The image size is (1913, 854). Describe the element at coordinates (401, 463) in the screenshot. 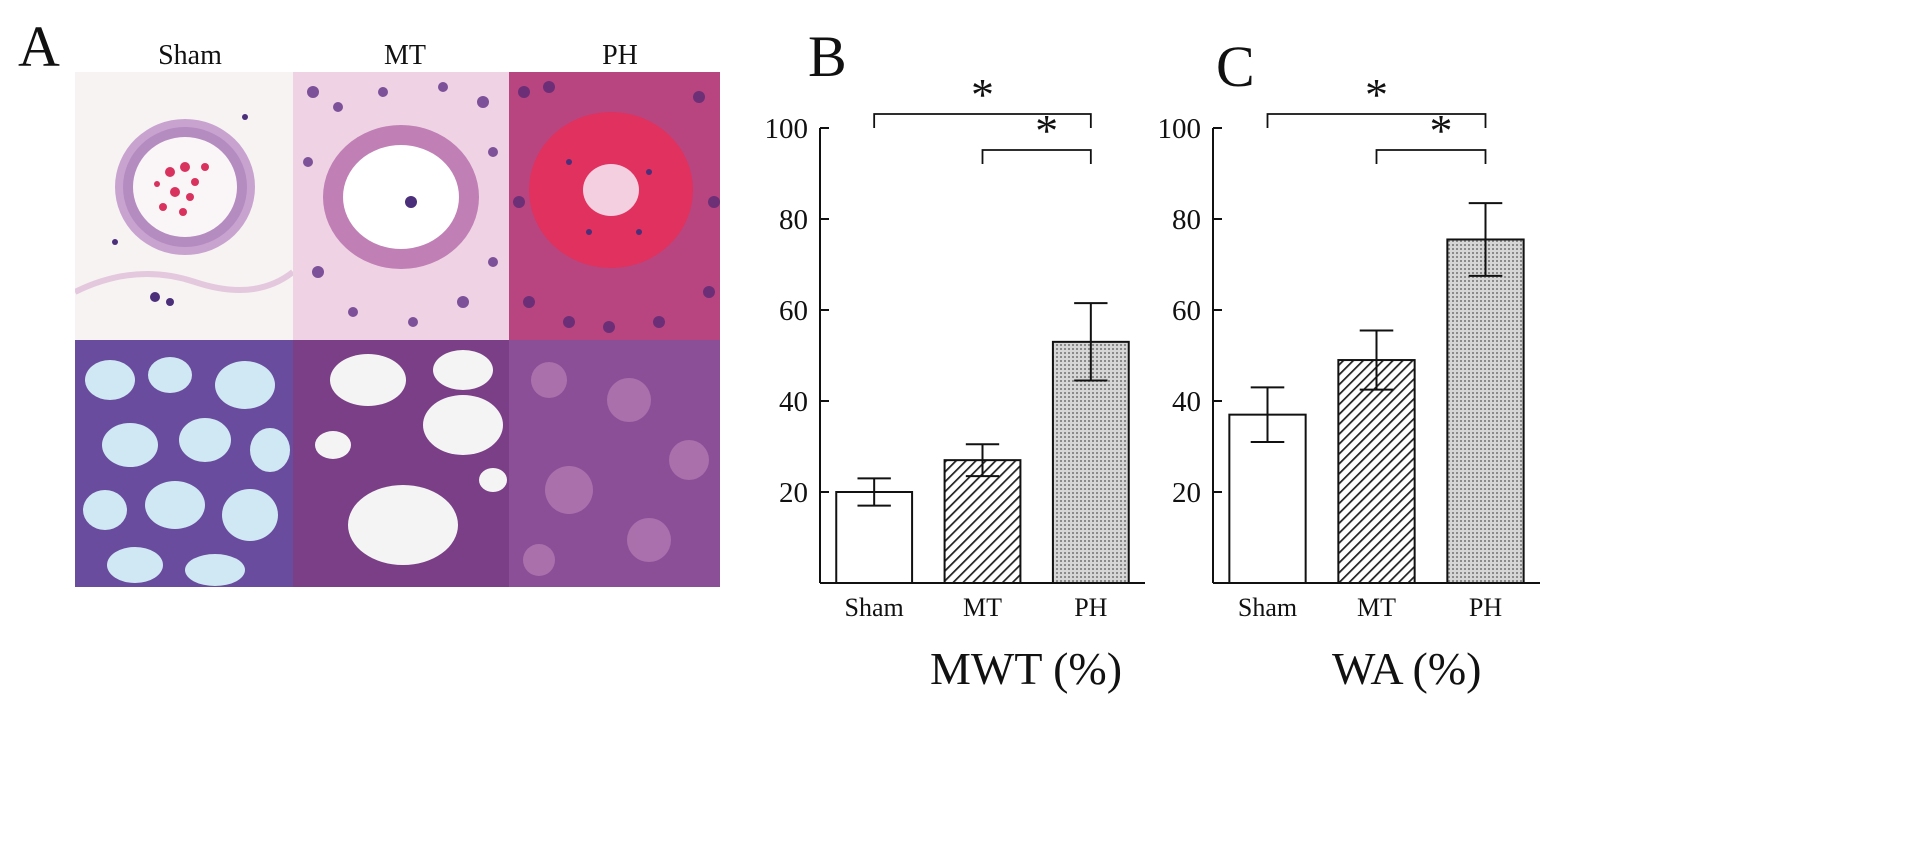

I see `micrograph-mt-alveoli` at that location.